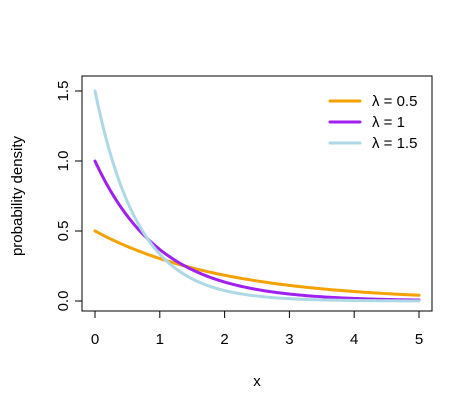 This screenshot has height=412, width=474. I want to click on y-tick-label: 0.0, so click(63, 301).